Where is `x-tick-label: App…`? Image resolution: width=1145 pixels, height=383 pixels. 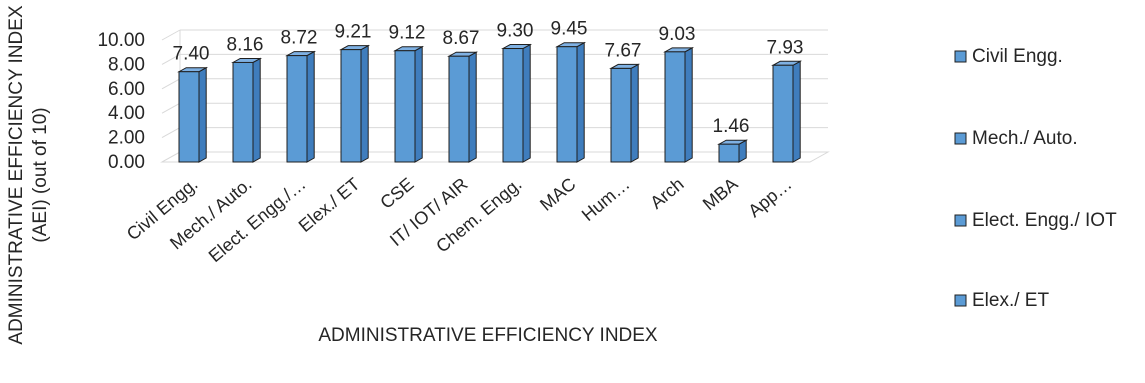
x-tick-label: App… is located at coordinates (769, 197).